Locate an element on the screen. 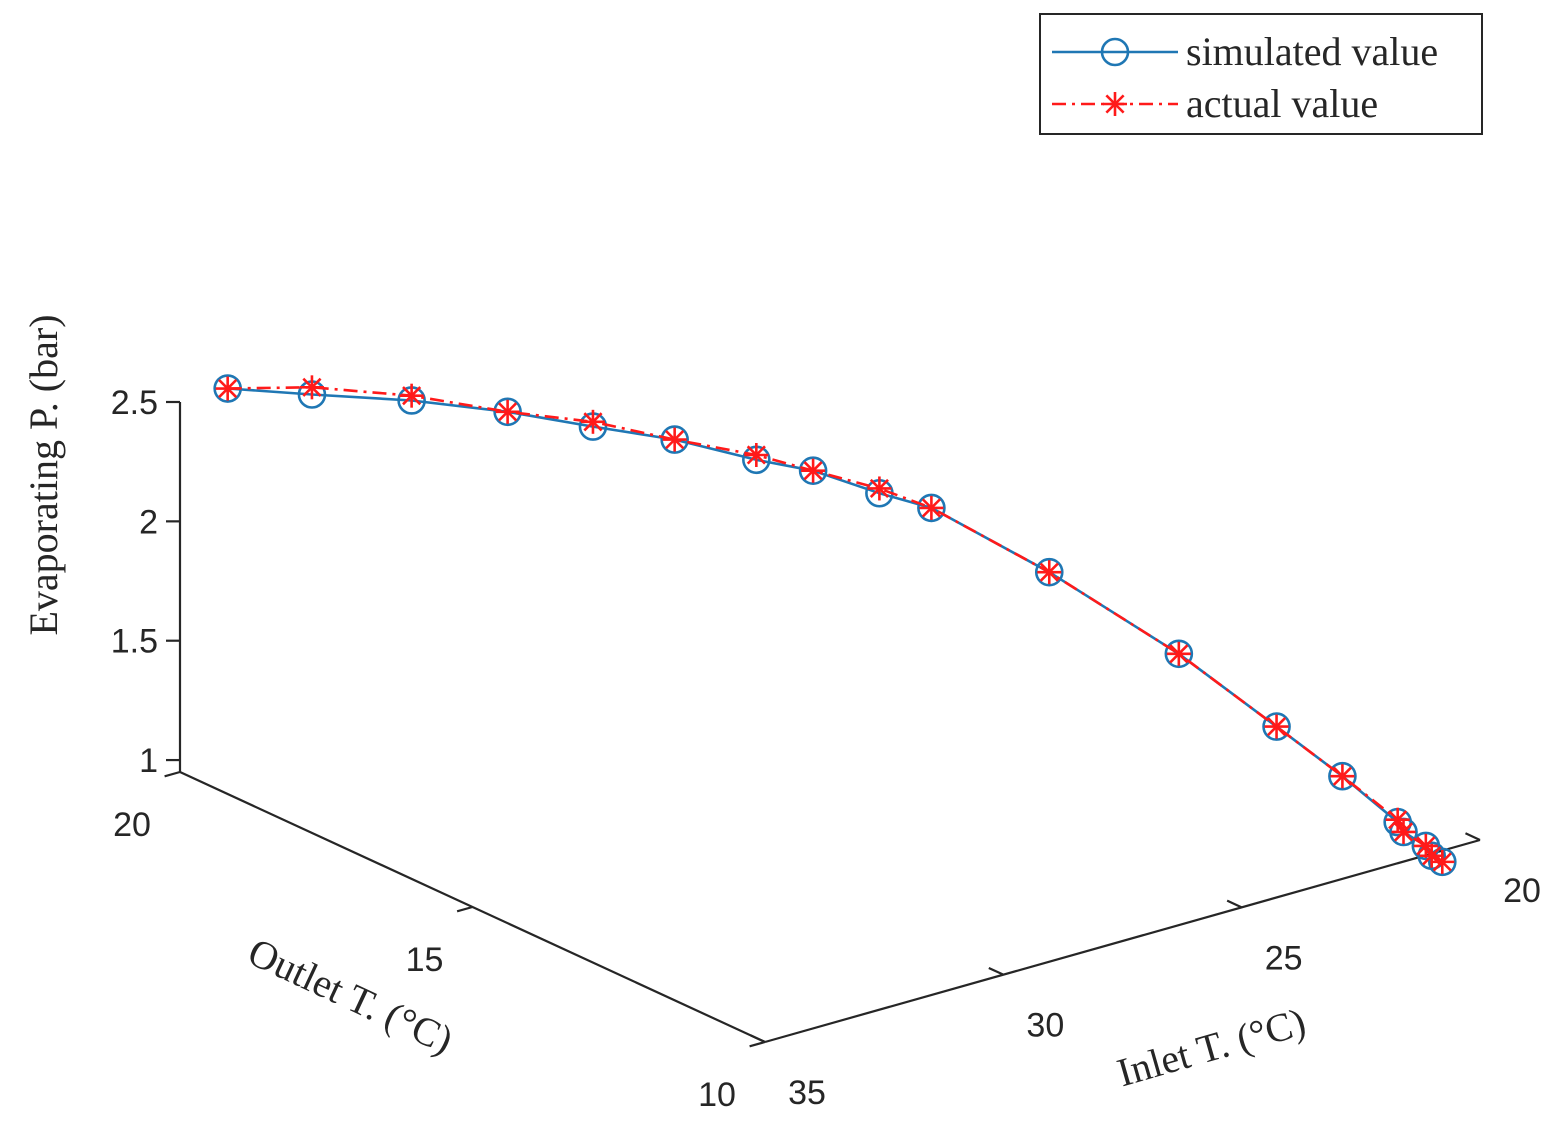 This screenshot has height=1121, width=1560. legend: simulated value actual value is located at coordinates (1261, 74).